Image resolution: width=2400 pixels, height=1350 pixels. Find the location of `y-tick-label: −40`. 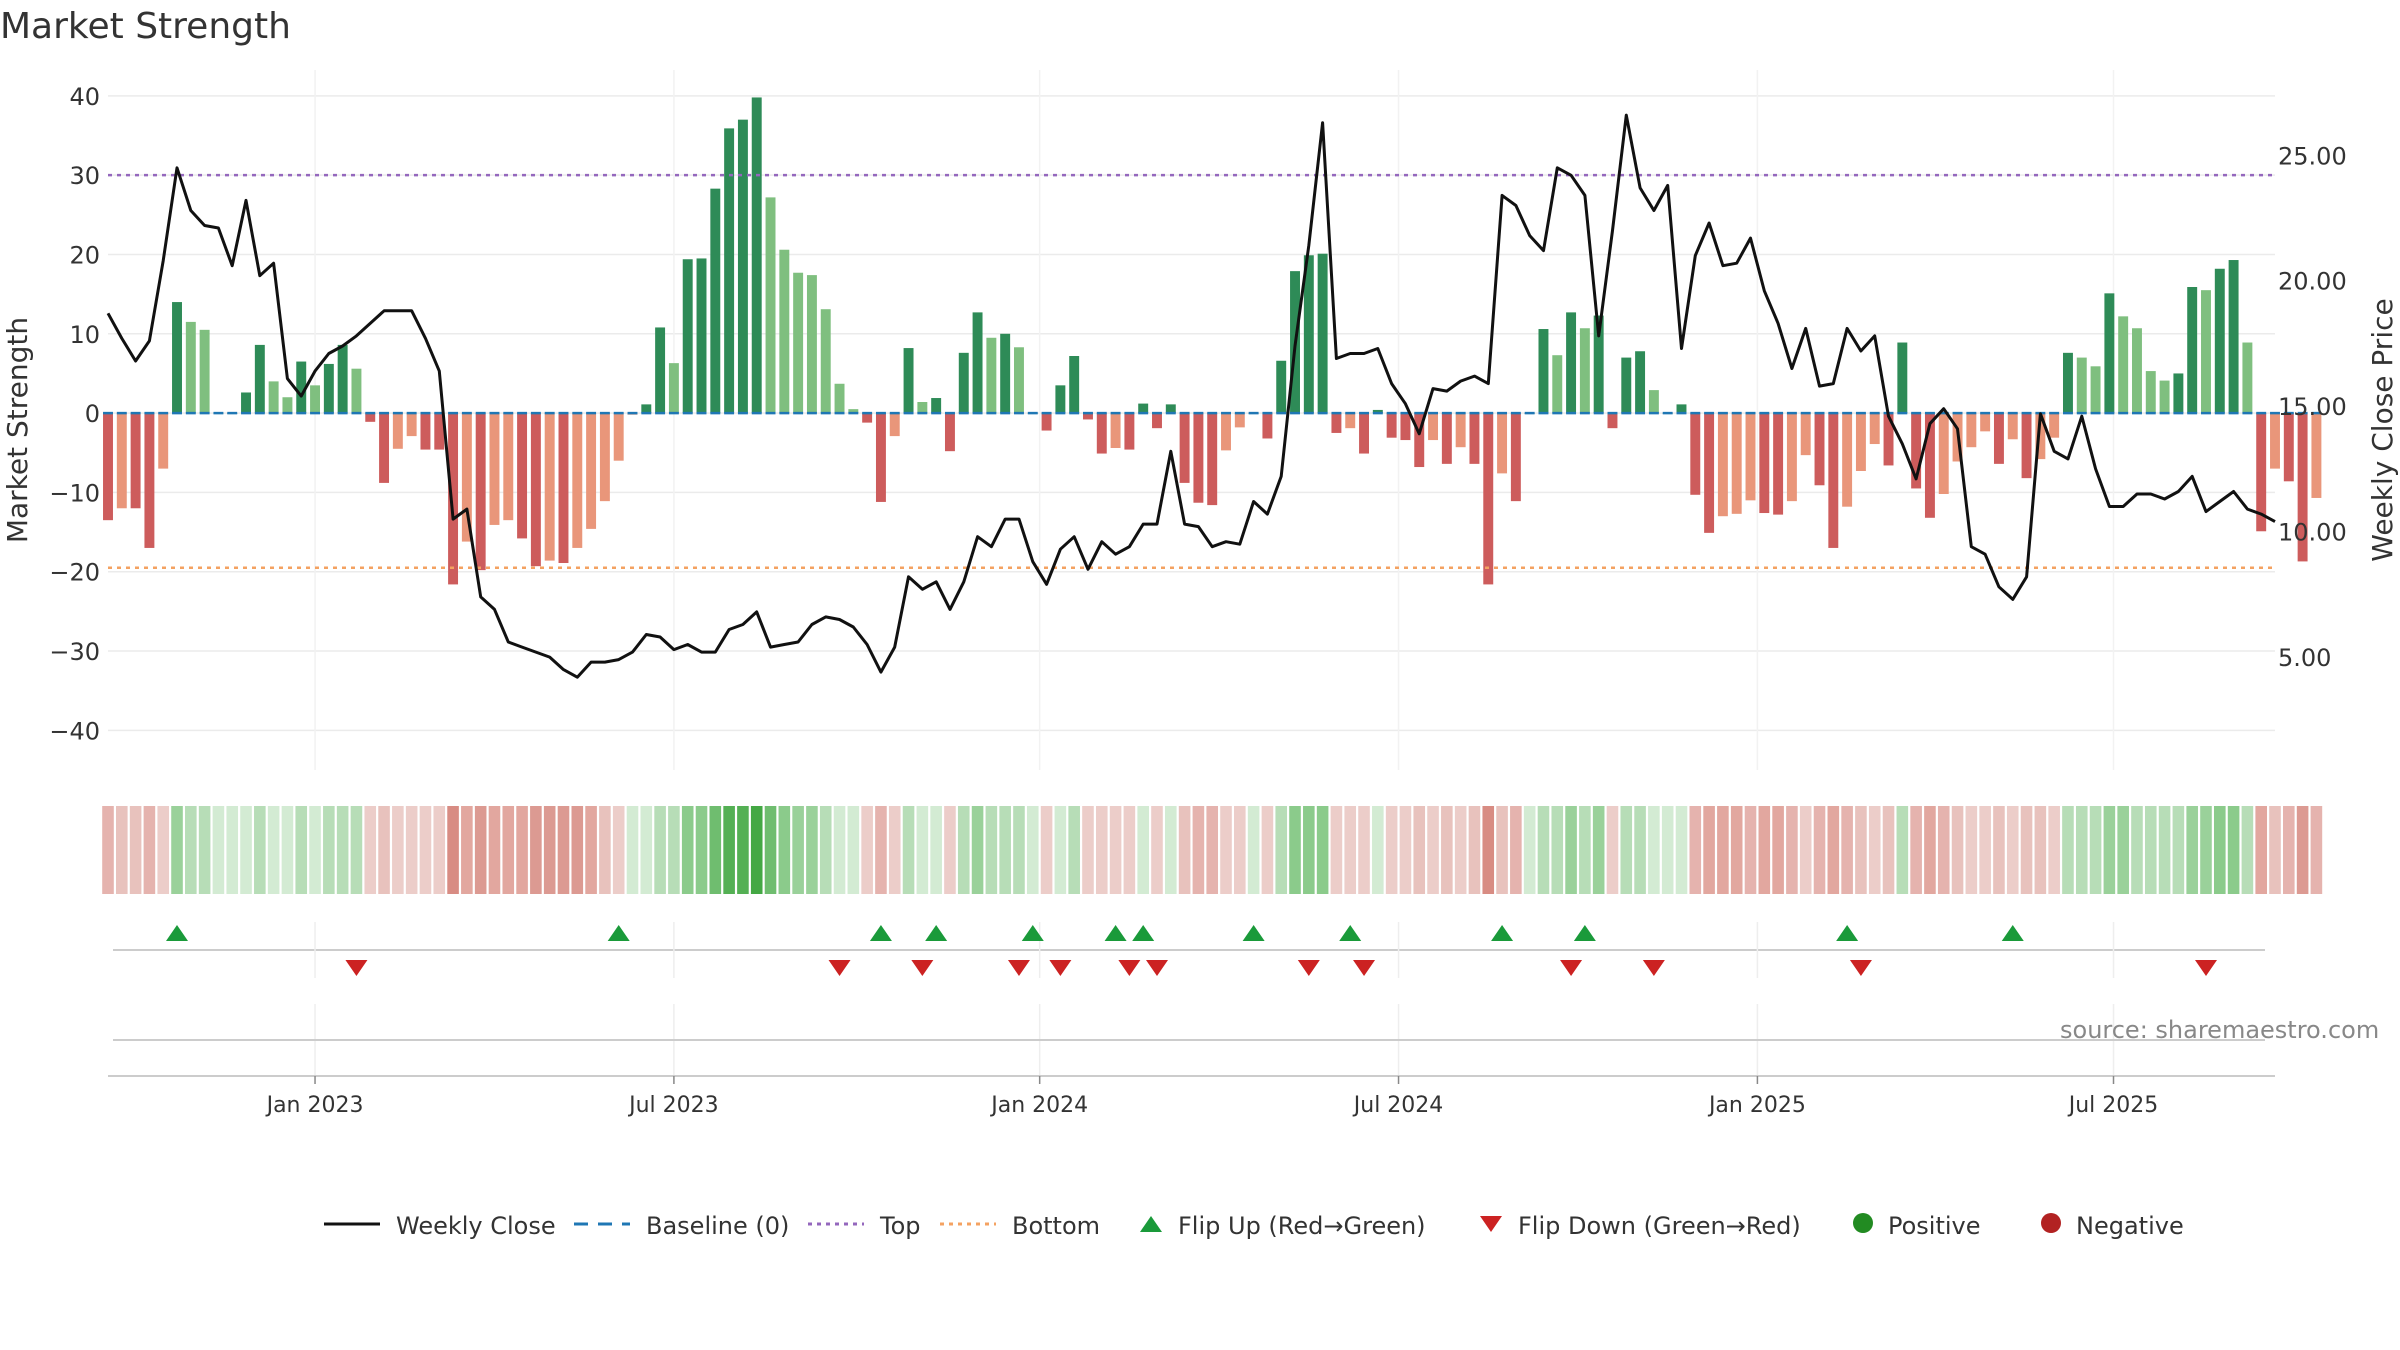

y-tick-label: −40 is located at coordinates (74, 731).